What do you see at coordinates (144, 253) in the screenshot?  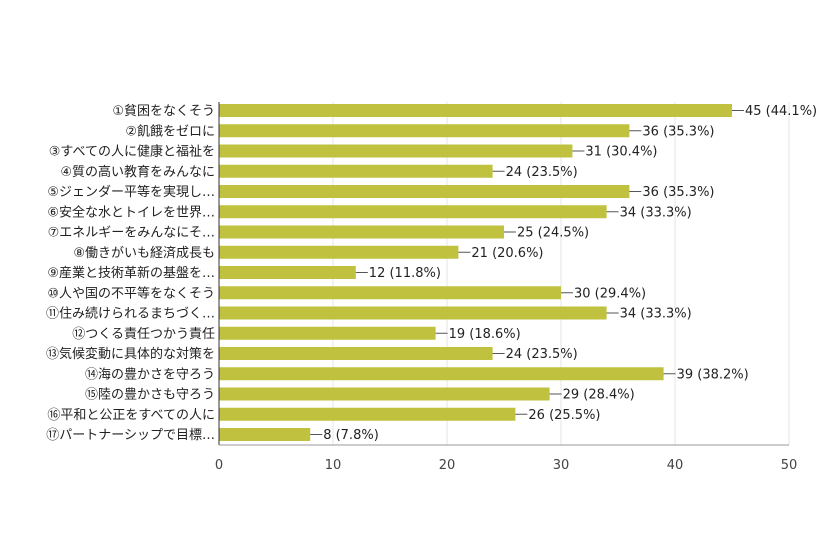 I see `category-label: ⑧働きがいも経済成長も` at bounding box center [144, 253].